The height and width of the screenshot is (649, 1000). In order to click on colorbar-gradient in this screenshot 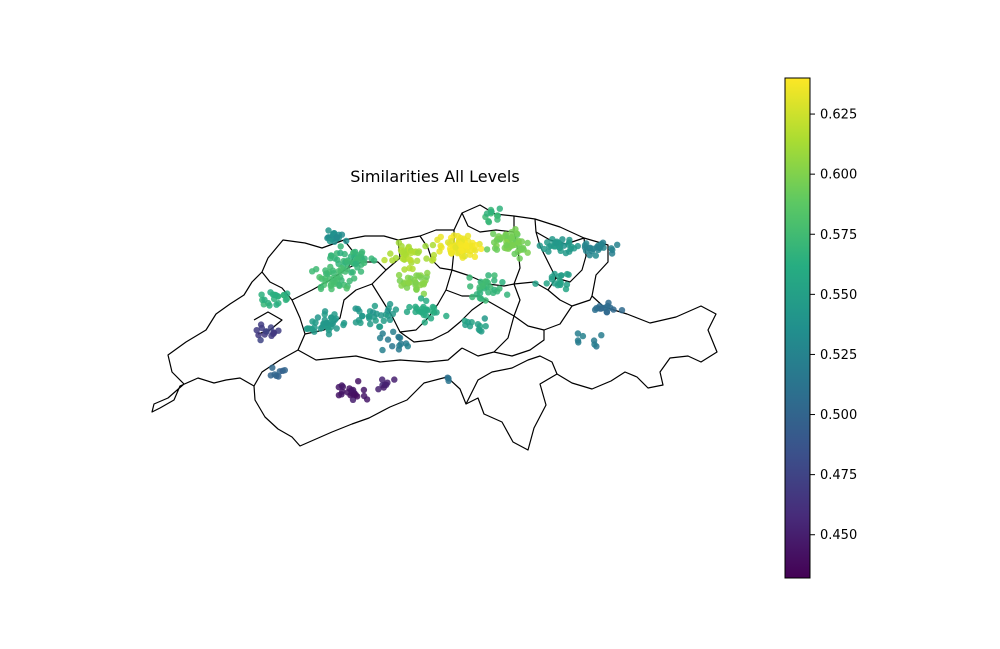, I will do `click(797, 328)`.